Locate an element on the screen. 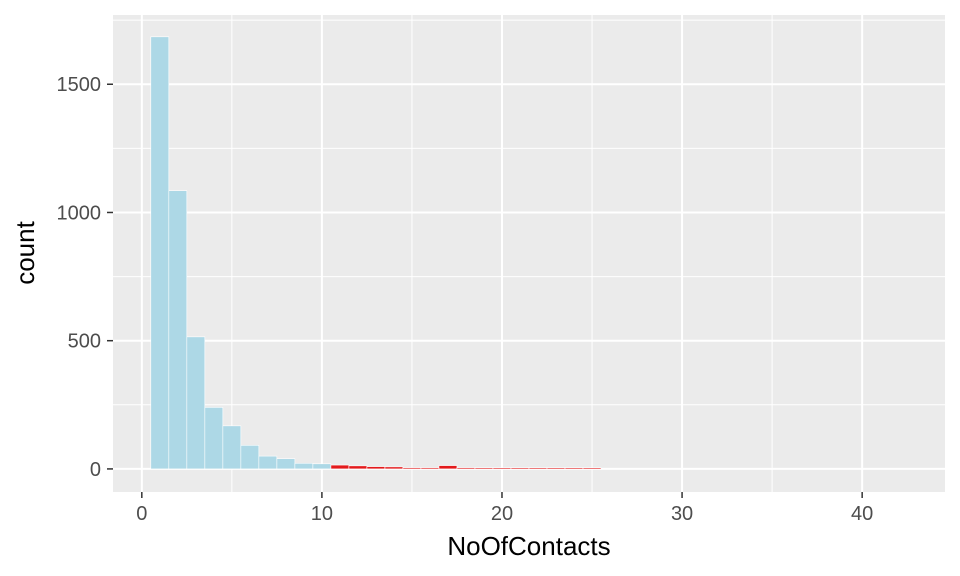  y-tick-label: 500 is located at coordinates (84, 342).